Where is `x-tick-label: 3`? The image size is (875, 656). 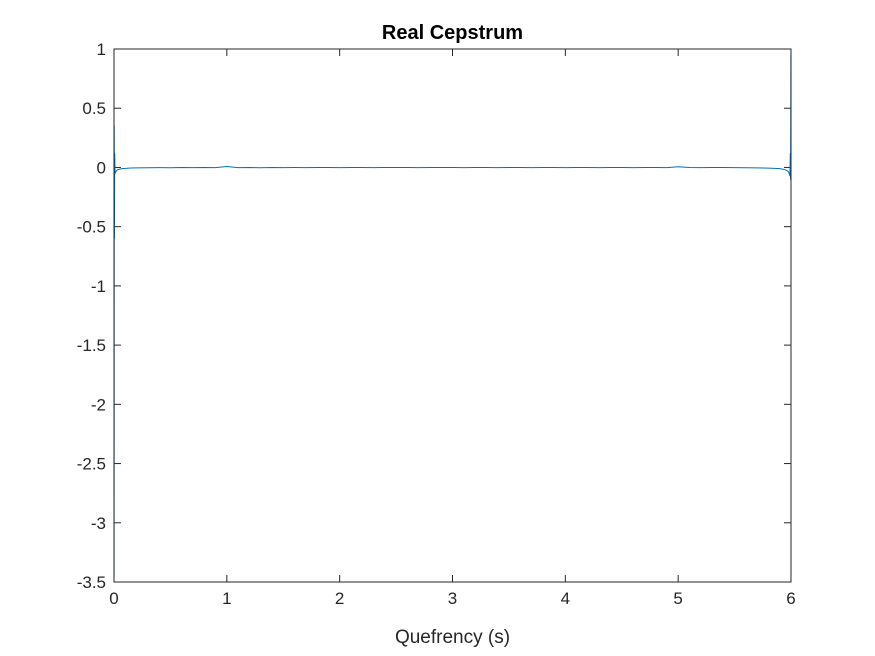 x-tick-label: 3 is located at coordinates (452, 598).